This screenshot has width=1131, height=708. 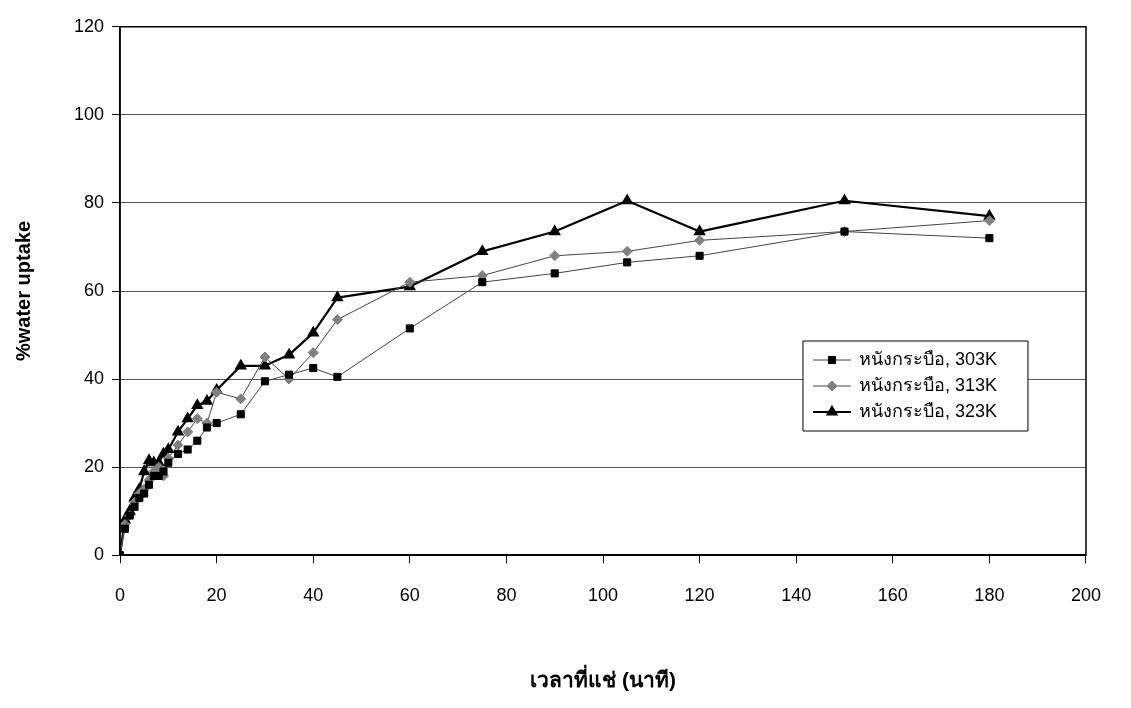 What do you see at coordinates (989, 594) in the screenshot?
I see `x-tick-label: 180` at bounding box center [989, 594].